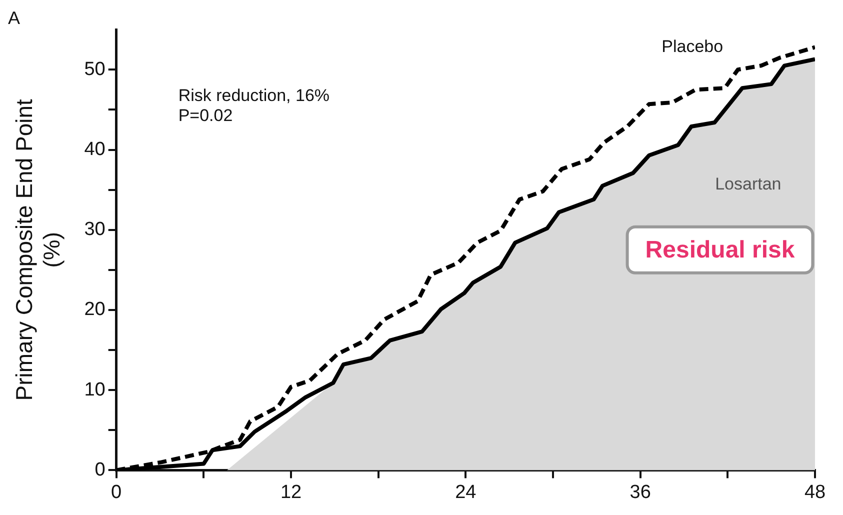 This screenshot has width=843, height=515. I want to click on y-axis-title: Primary Composite End Point (%), so click(38, 249).